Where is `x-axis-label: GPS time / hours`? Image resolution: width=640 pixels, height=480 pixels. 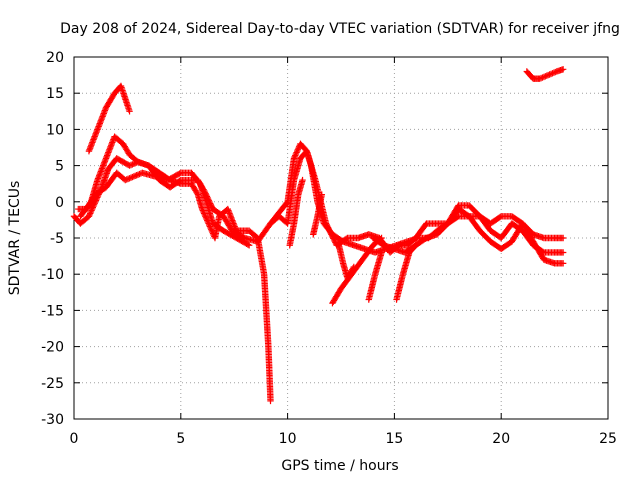
x-axis-label: GPS time / hours is located at coordinates (339, 466).